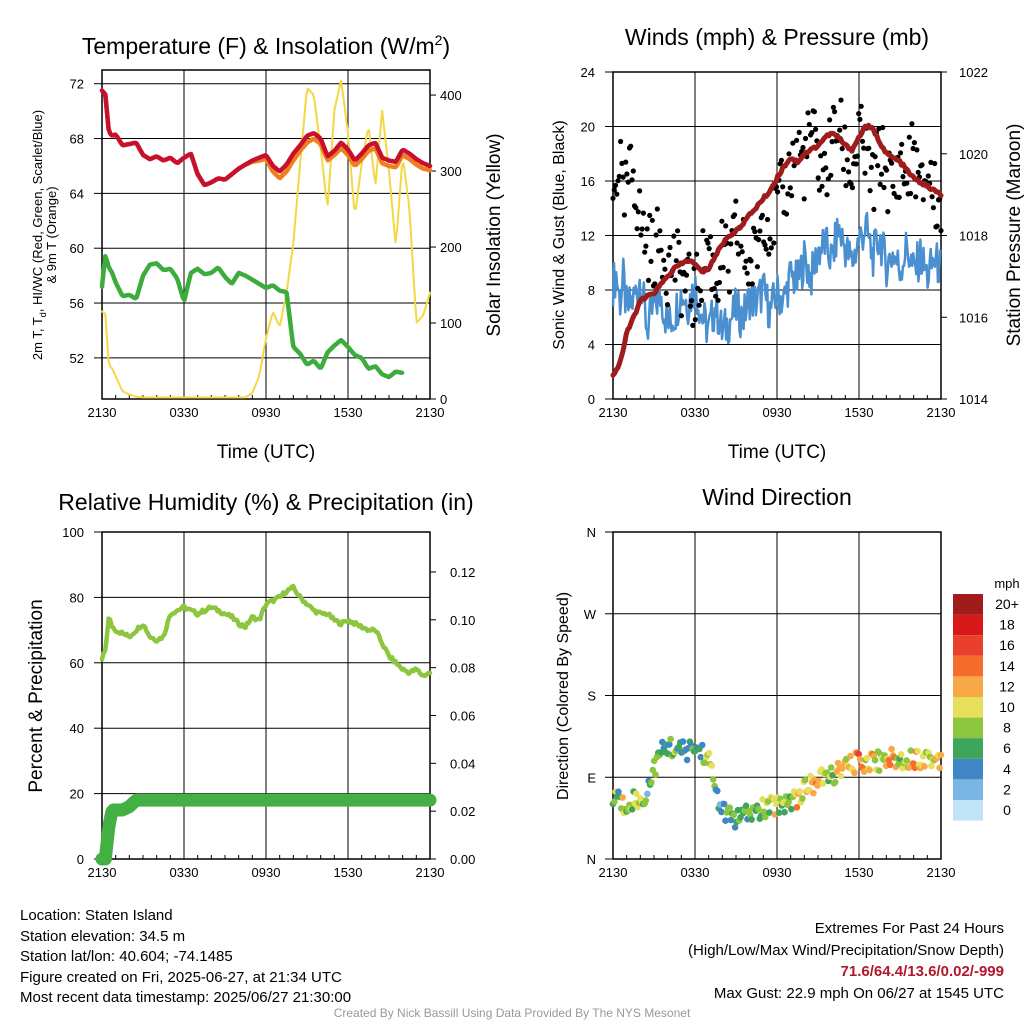  What do you see at coordinates (777, 452) in the screenshot?
I see `x-axis-label: Time (UTC)` at bounding box center [777, 452].